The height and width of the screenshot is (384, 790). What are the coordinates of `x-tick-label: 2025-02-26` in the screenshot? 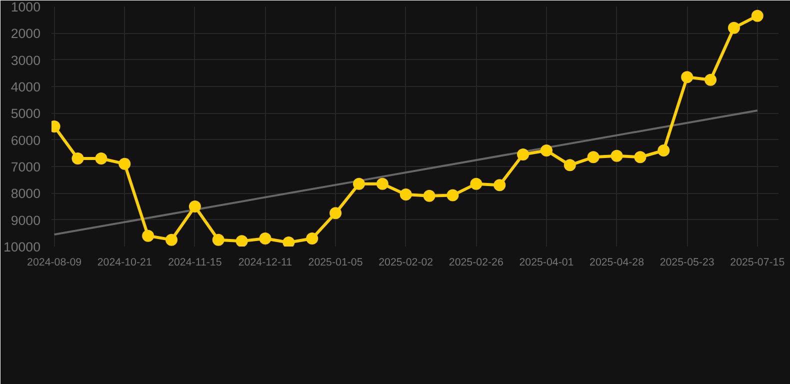 It's located at (476, 262).